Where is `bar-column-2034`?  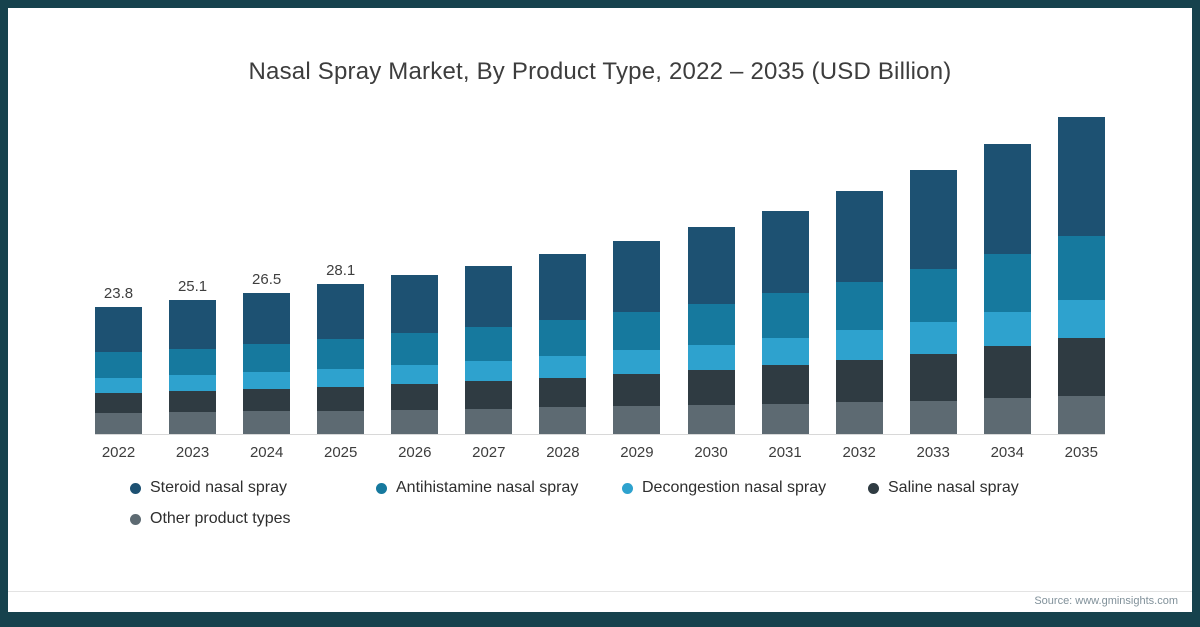
bar-column-2034 is located at coordinates (1007, 289).